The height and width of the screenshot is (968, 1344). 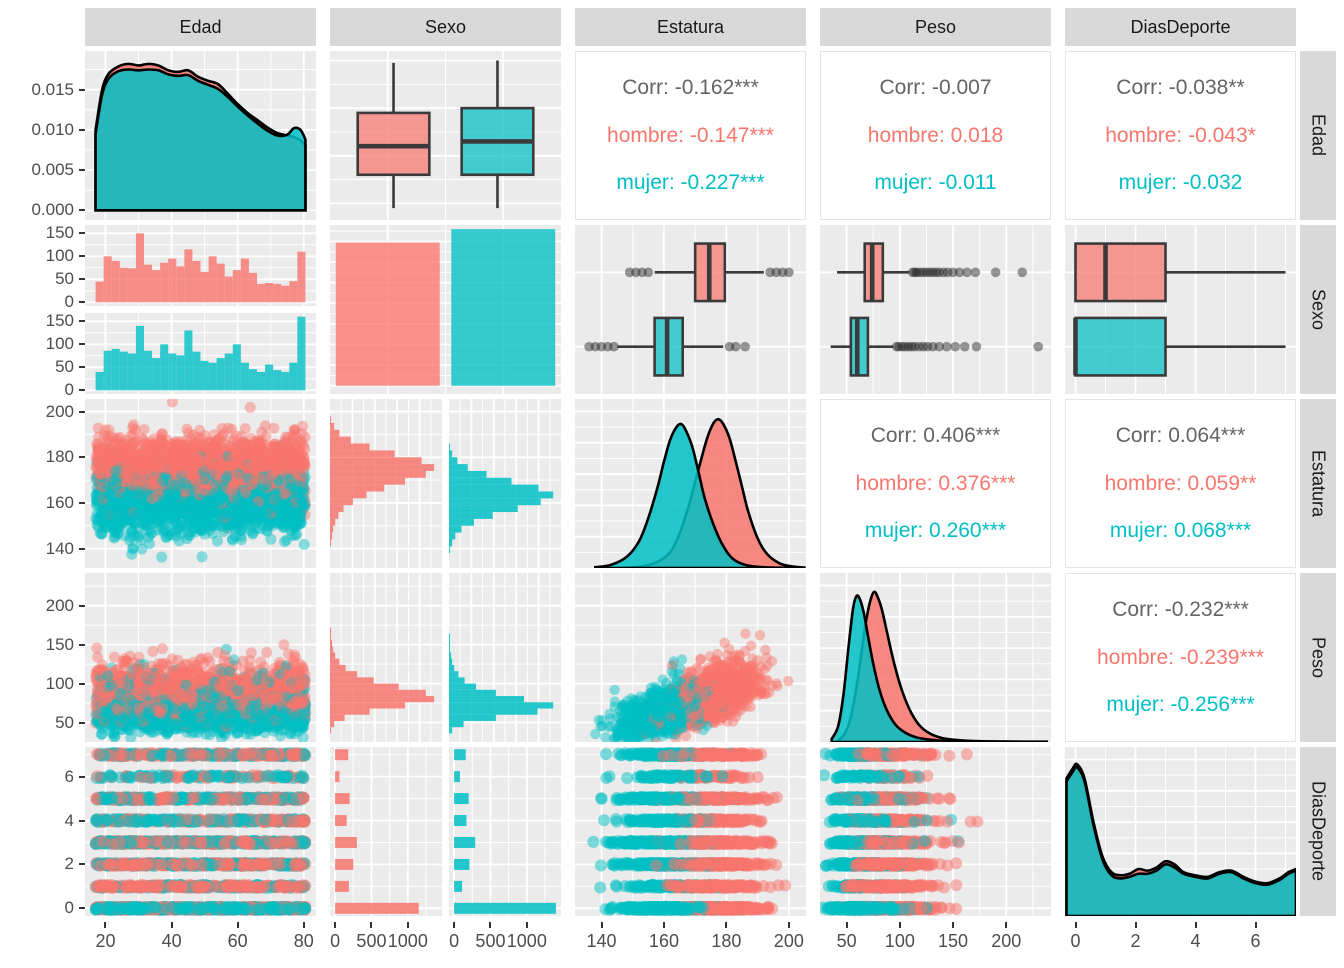 What do you see at coordinates (1318, 309) in the screenshot?
I see `strip-right-sexo-label: Sexo` at bounding box center [1318, 309].